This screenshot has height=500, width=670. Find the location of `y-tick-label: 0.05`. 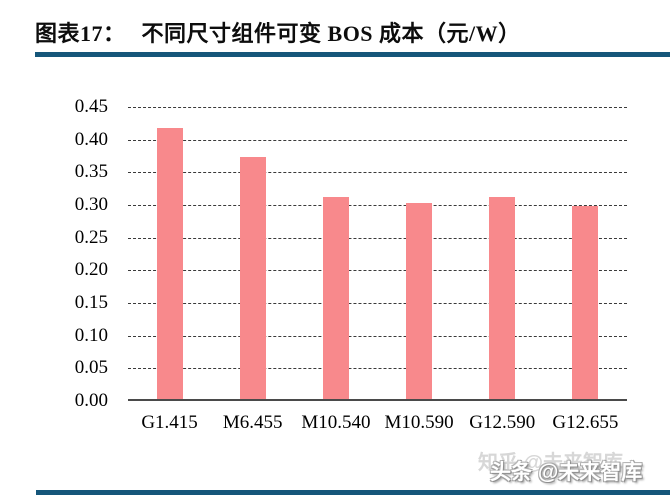

y-tick-label: 0.05 is located at coordinates (91, 368).